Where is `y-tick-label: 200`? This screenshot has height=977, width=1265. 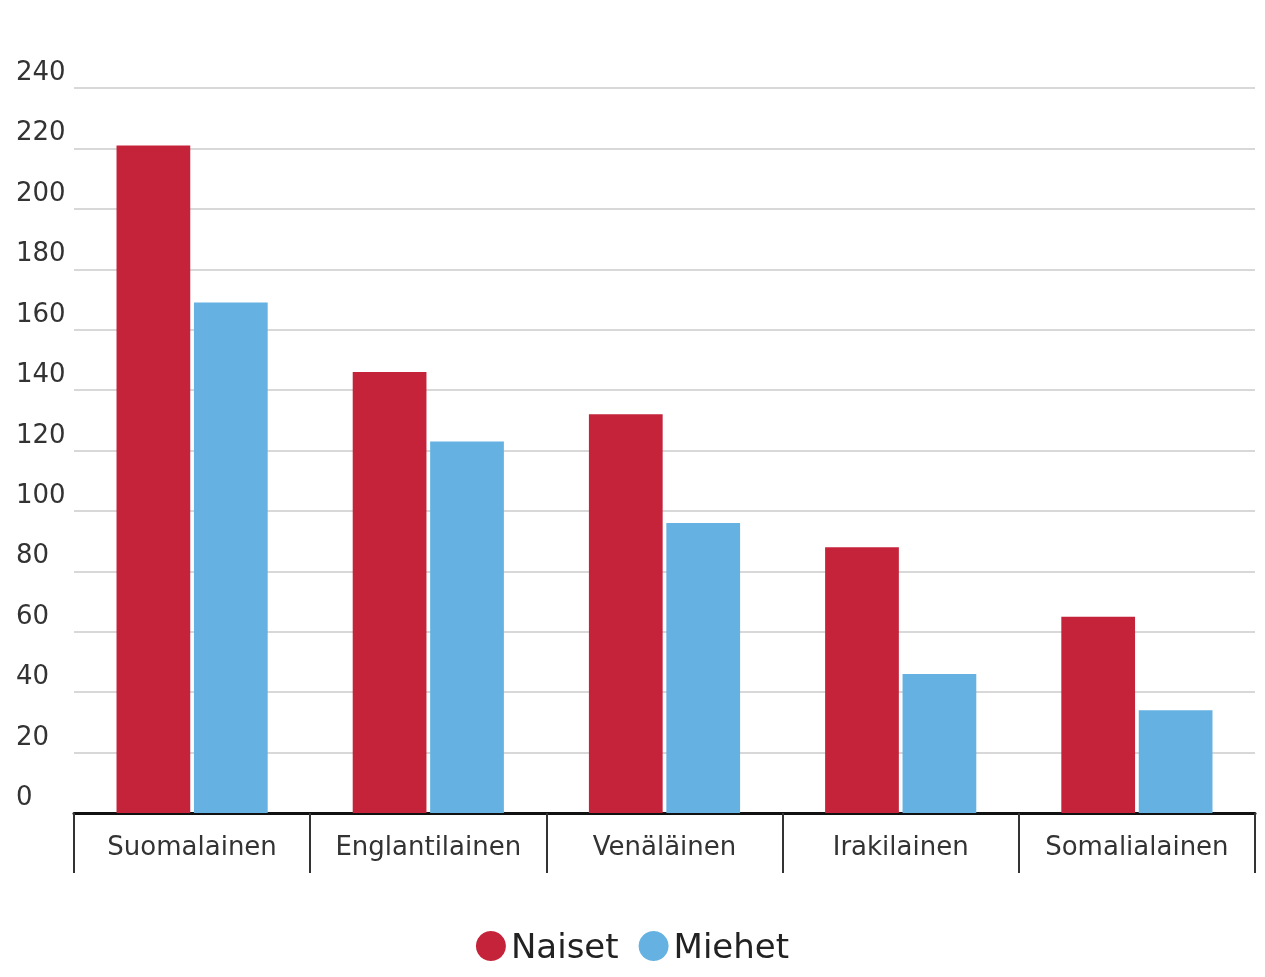
y-tick-label: 200 is located at coordinates (41, 191).